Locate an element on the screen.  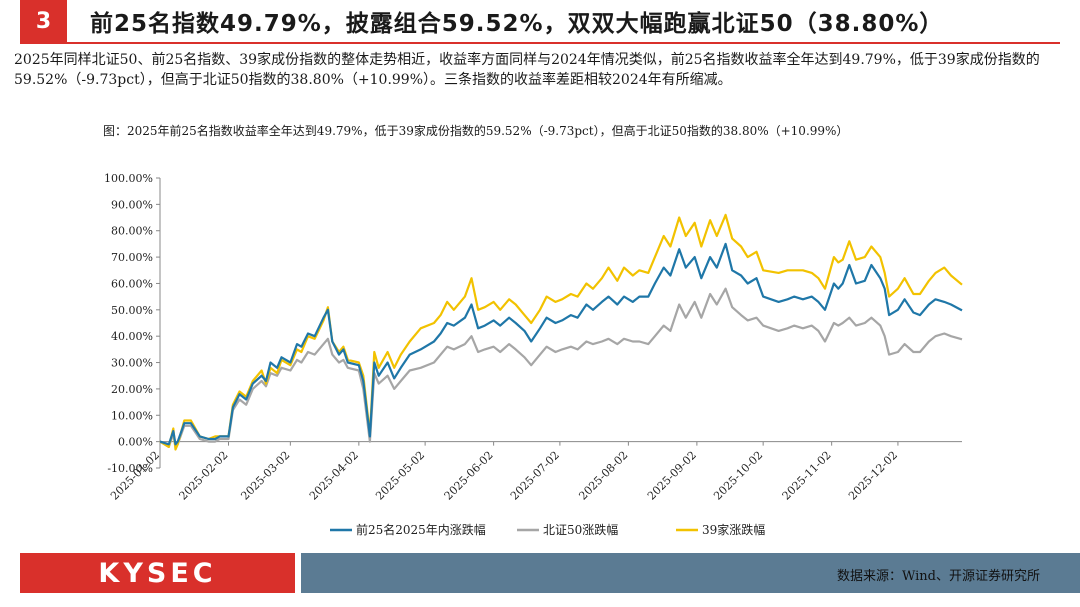
x-tick-label: 2025-05-02 is located at coordinates (400, 476).